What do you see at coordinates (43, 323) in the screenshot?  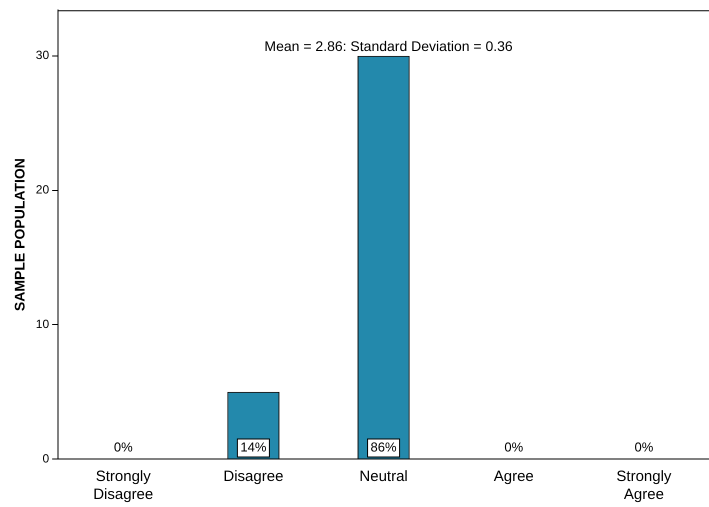 I see `y-tick-label: 10` at bounding box center [43, 323].